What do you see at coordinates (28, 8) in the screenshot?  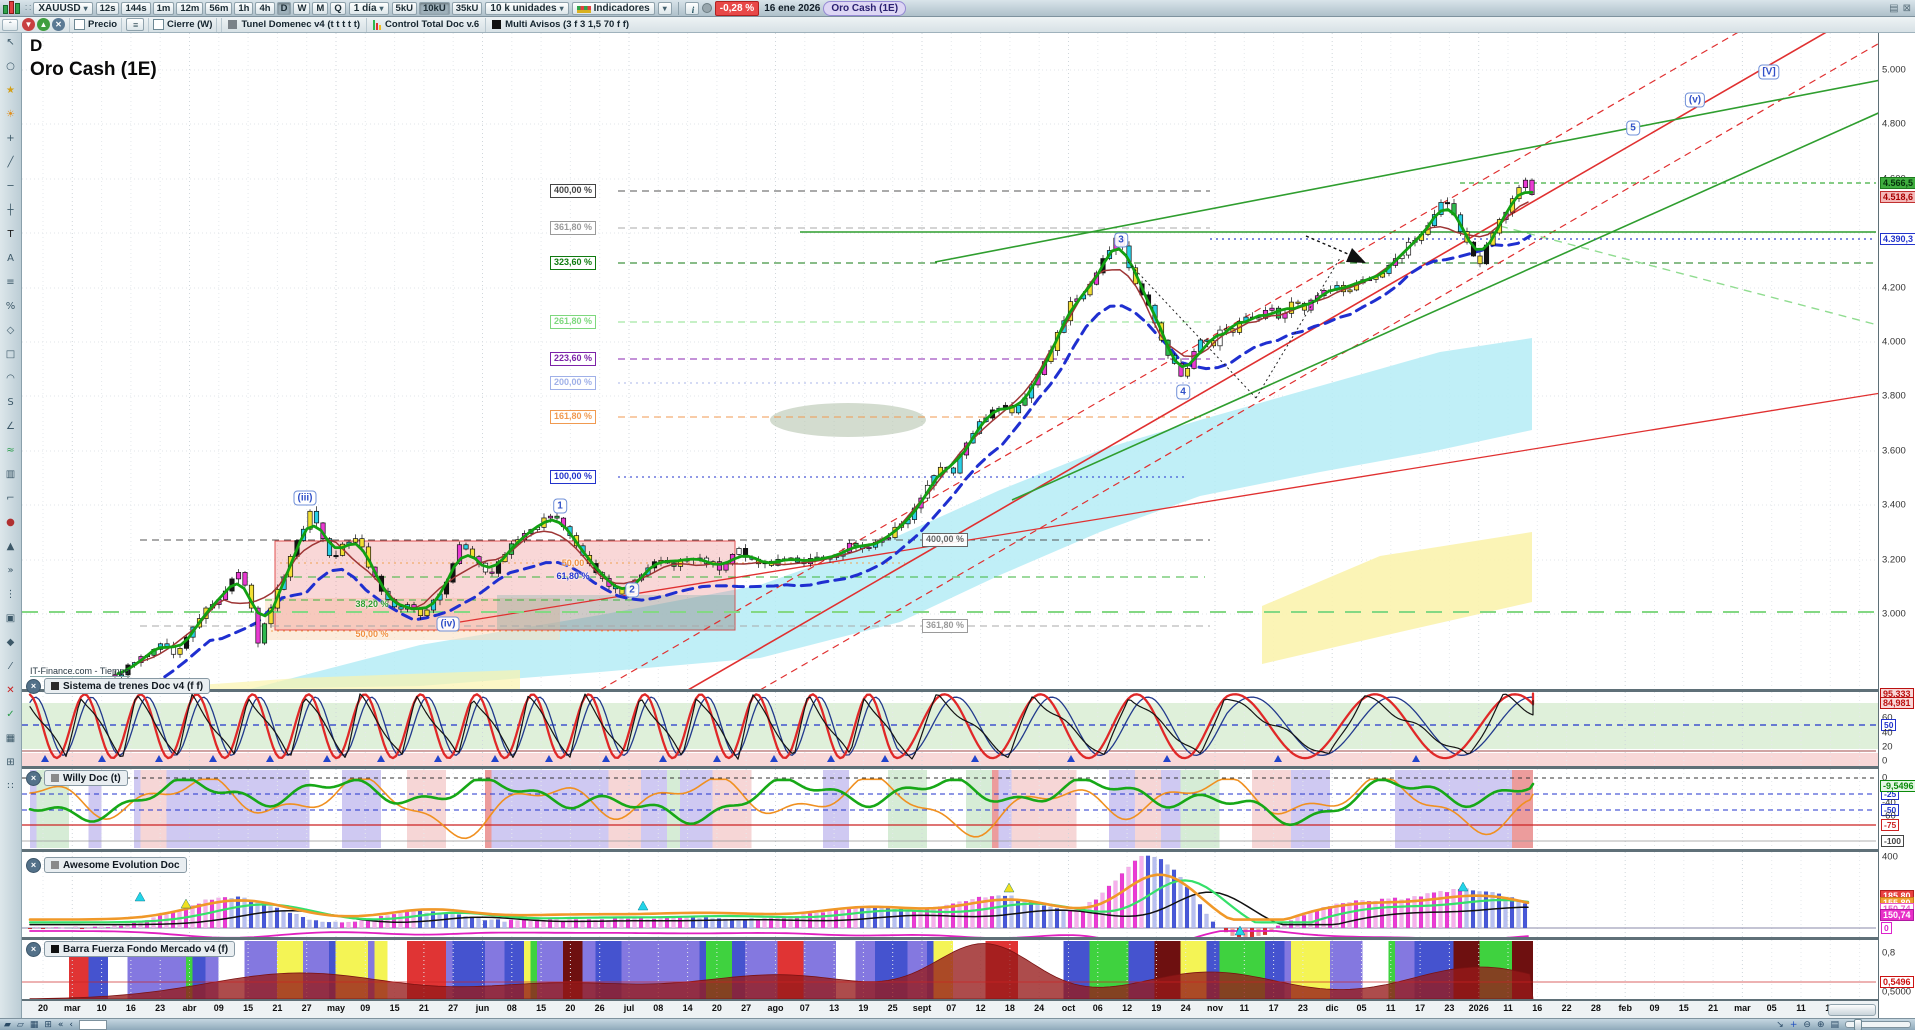 I see `toolbar-grip: ∷` at bounding box center [28, 8].